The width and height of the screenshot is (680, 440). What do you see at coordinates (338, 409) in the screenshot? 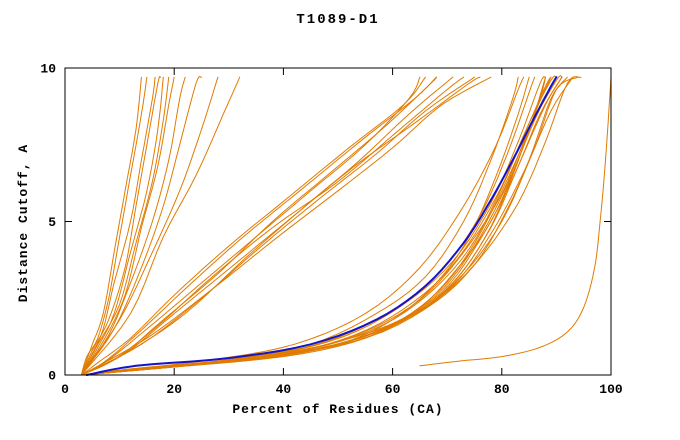
I see `x-axis-label: Percent of Residues (CA)` at bounding box center [338, 409].